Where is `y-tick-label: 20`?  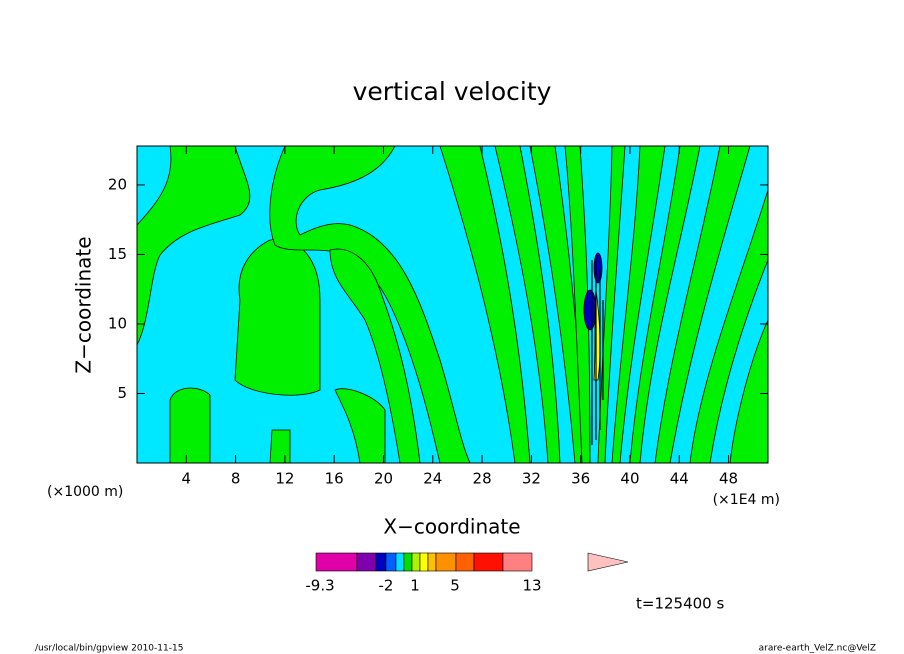 y-tick-label: 20 is located at coordinates (117, 184).